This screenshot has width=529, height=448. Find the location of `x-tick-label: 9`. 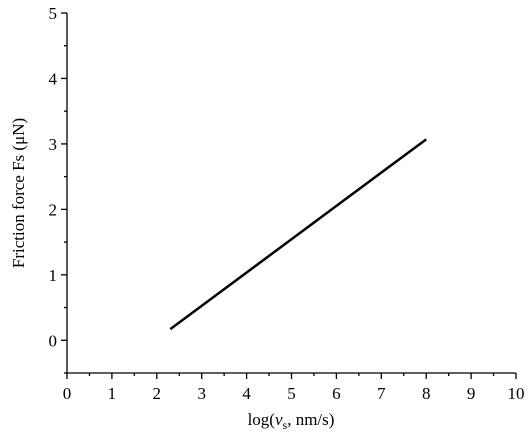

x-tick-label: 9 is located at coordinates (471, 393).